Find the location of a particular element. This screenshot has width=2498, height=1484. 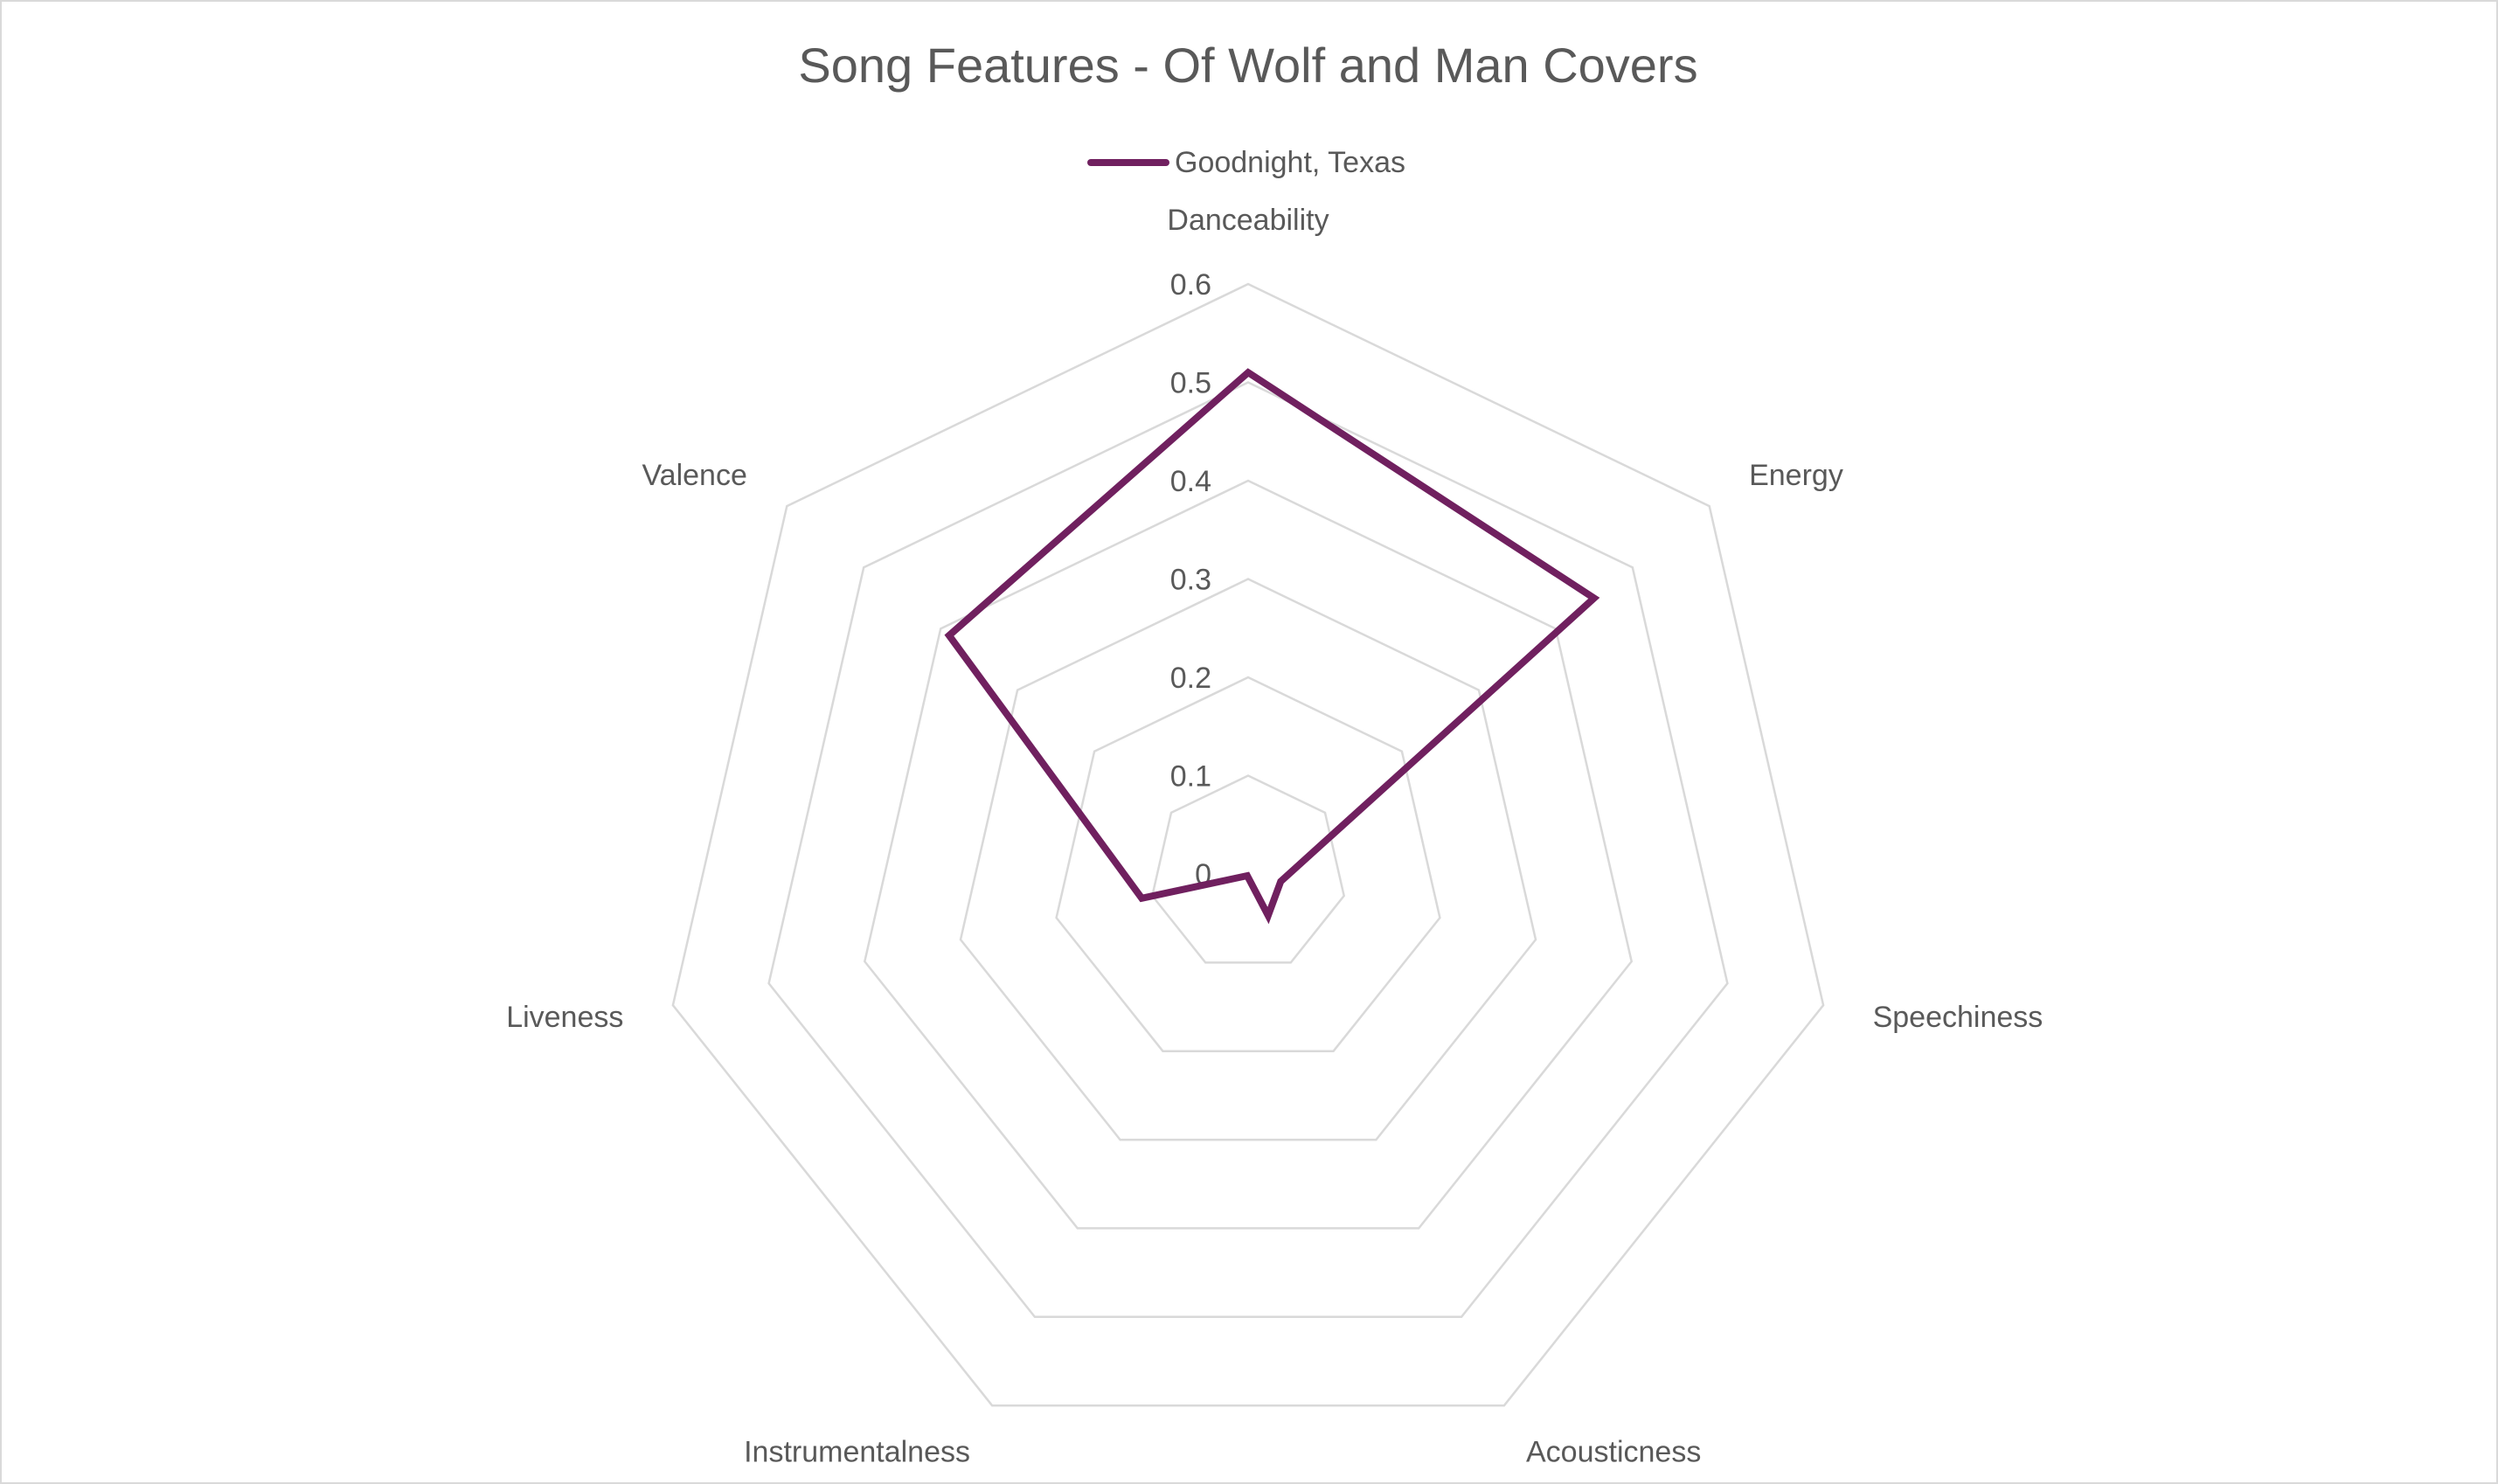

tick-label: 0.3 is located at coordinates (1190, 580).